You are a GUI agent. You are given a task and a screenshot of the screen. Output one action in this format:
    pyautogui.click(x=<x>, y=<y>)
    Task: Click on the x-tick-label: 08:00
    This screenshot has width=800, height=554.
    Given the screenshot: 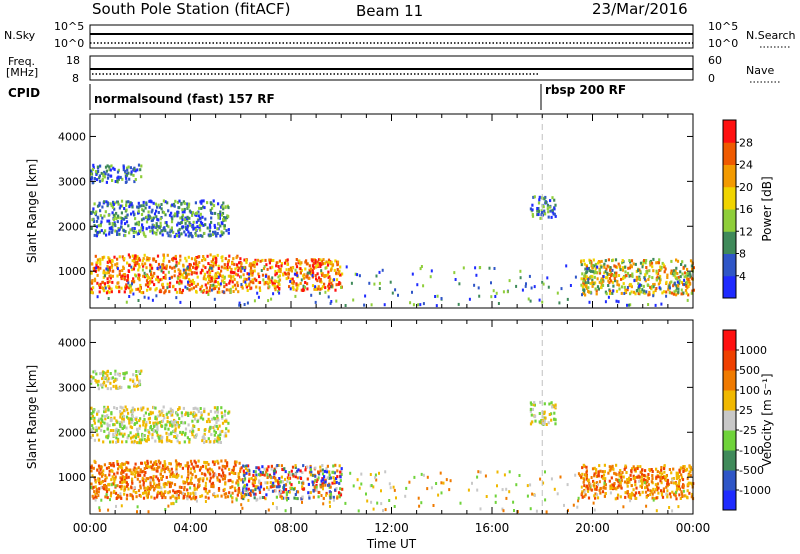 What is the action you would take?
    pyautogui.click(x=291, y=528)
    